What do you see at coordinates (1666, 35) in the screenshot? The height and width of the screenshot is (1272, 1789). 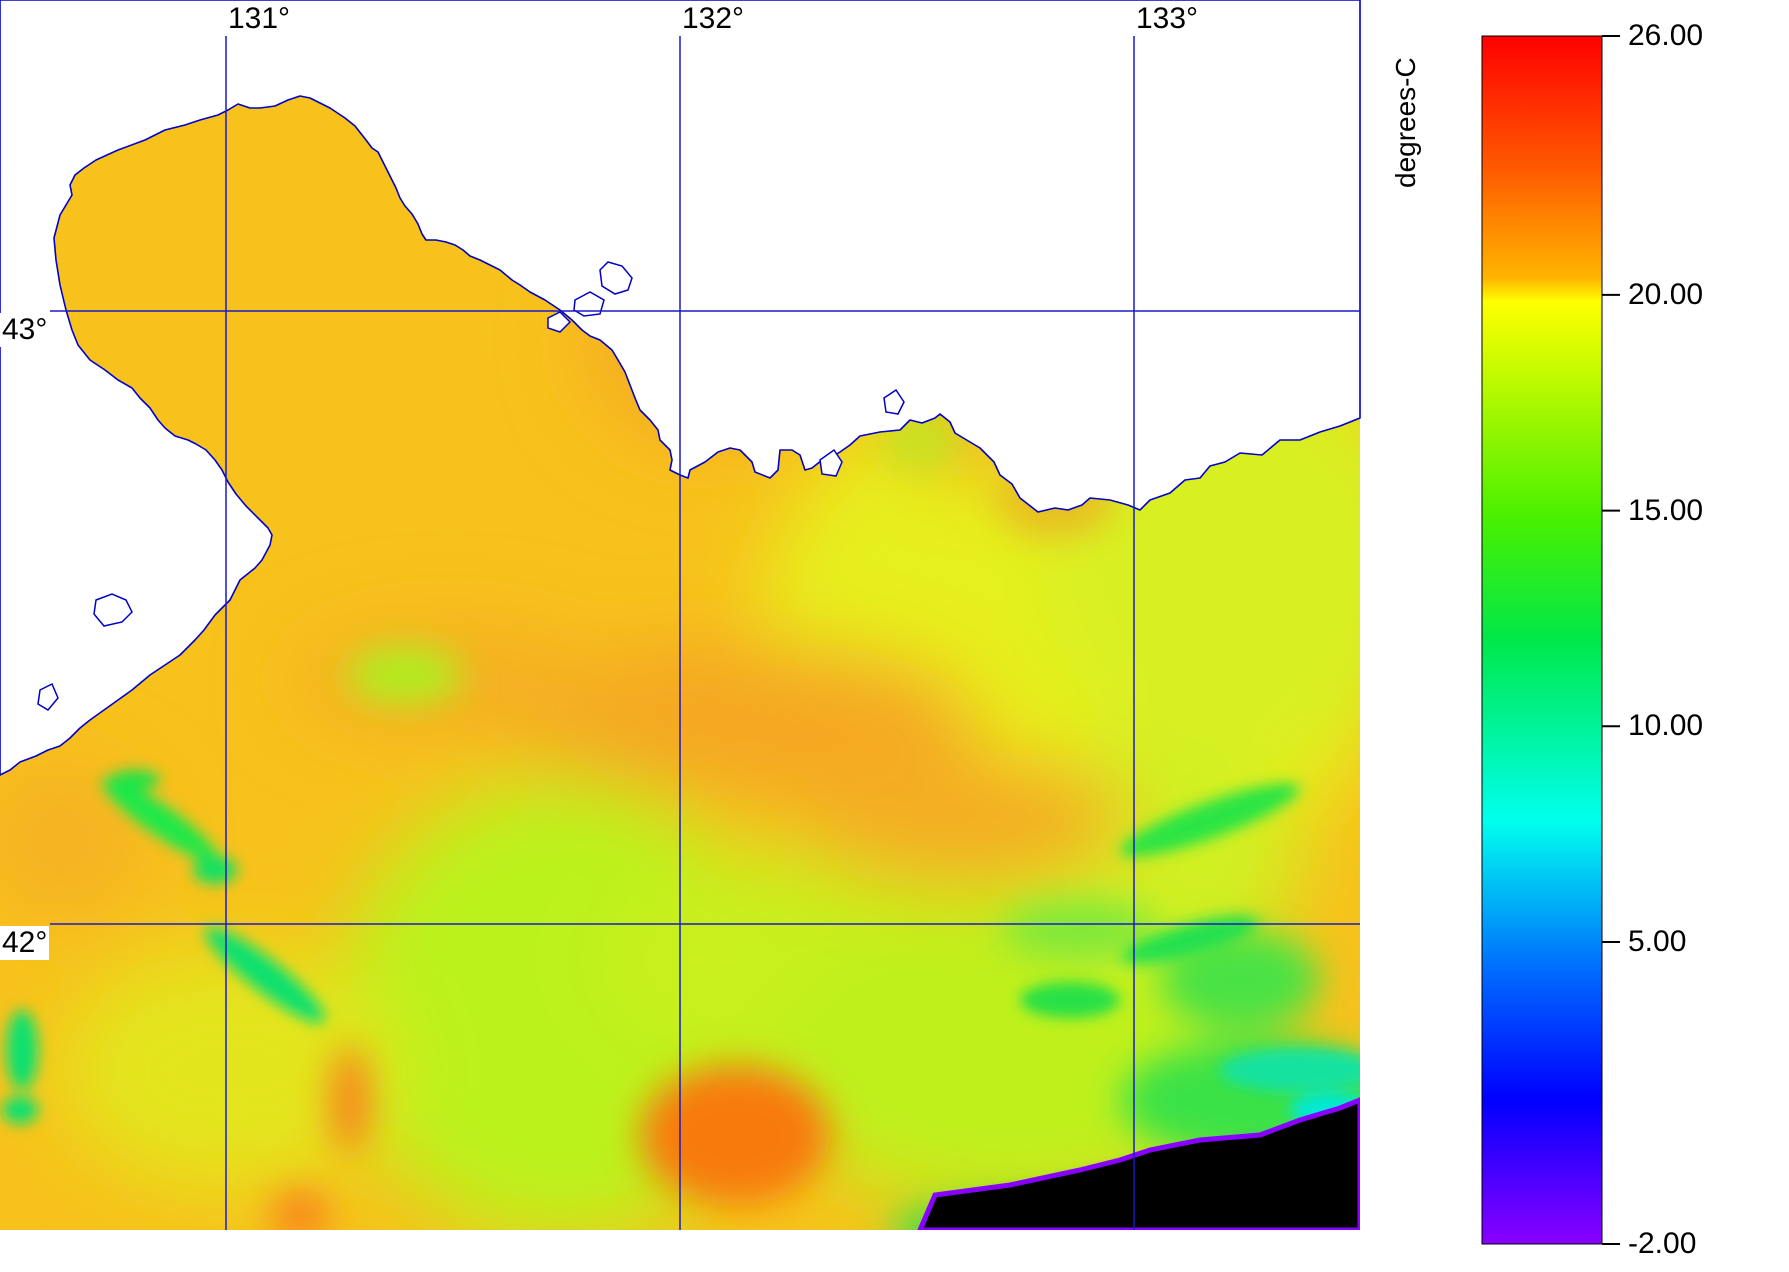 I see `colorbar-tick-label: 26.00` at bounding box center [1666, 35].